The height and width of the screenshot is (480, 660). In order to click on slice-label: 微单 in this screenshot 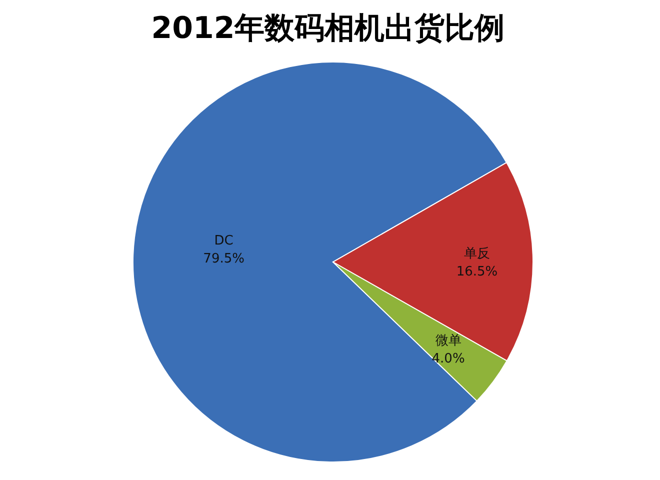, I will do `click(448, 340)`.